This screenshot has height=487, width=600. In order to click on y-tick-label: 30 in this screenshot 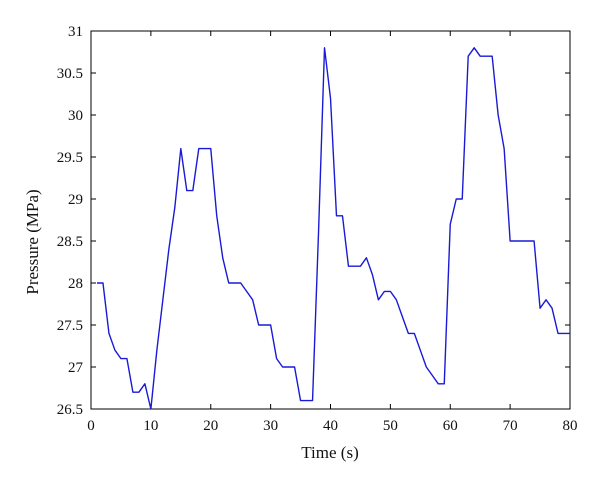, I will do `click(75, 116)`.